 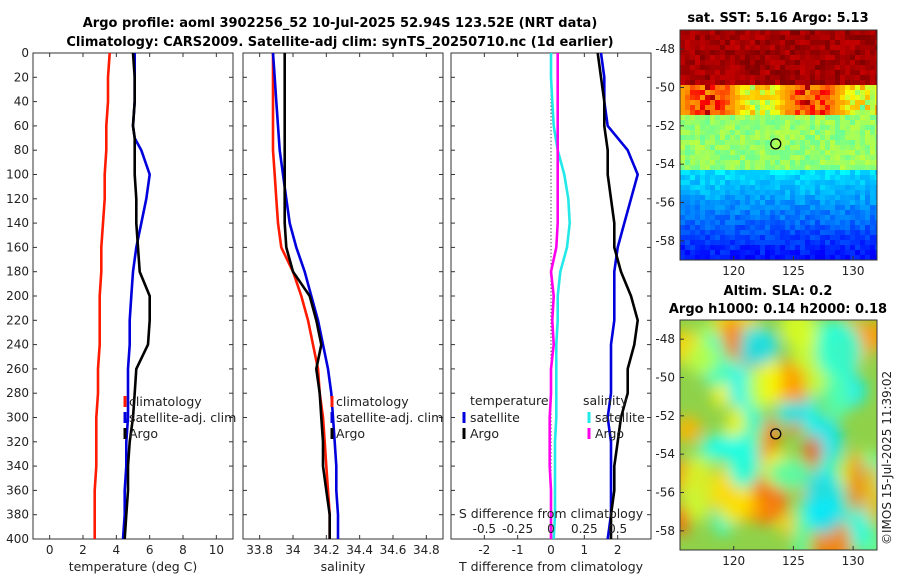 I want to click on x-tick-label: -1, so click(x=518, y=550).